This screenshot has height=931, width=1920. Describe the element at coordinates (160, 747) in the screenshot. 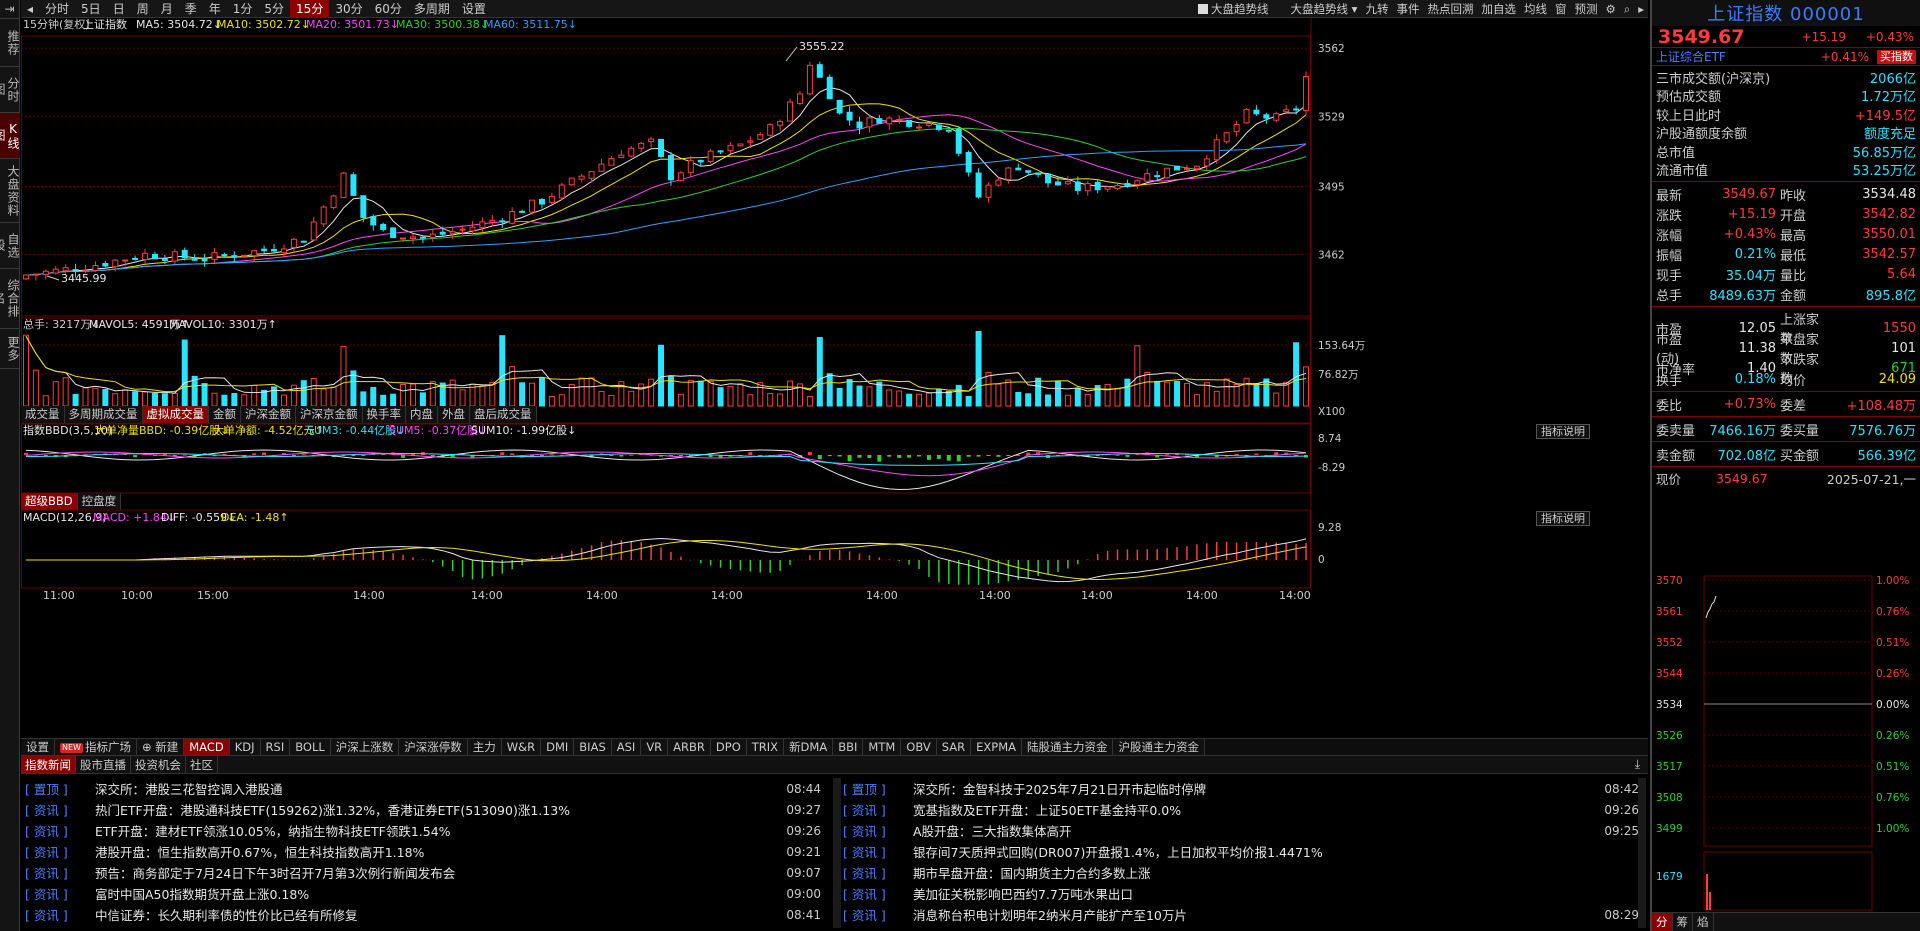

I see `indicator-new-tab: ⊕ 新建` at that location.